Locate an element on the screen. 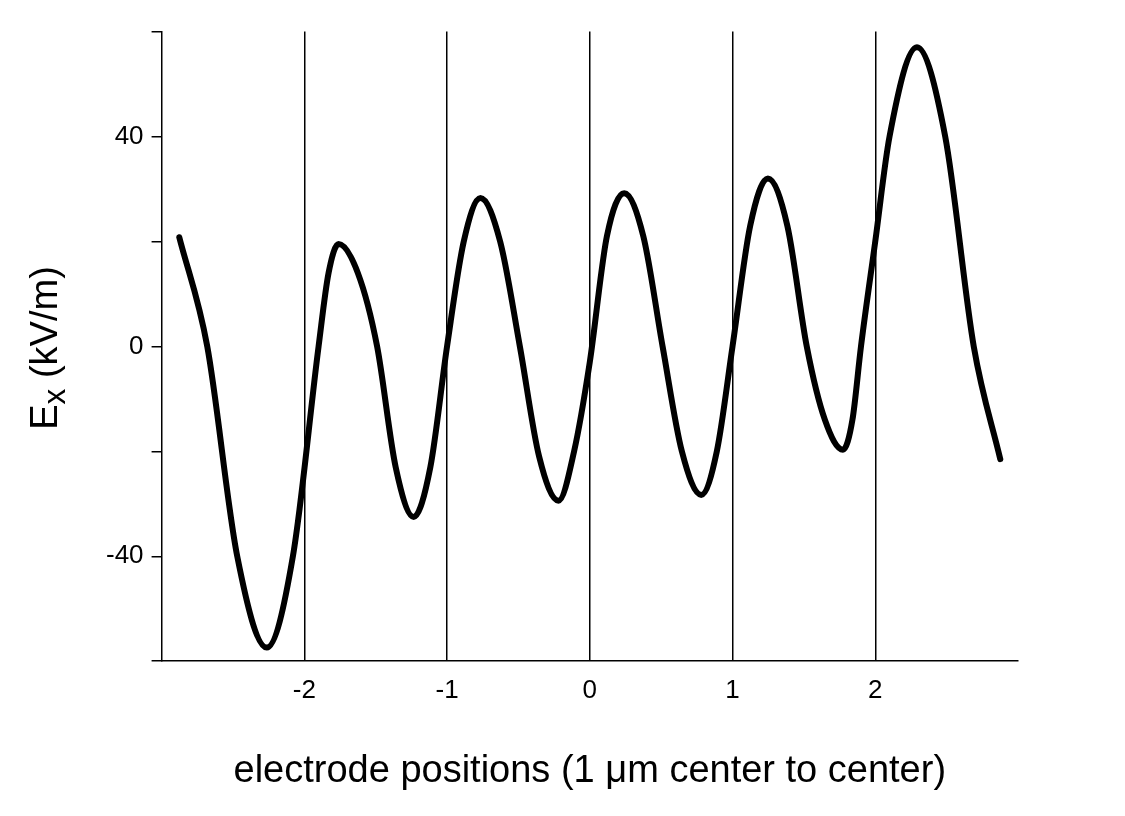 This screenshot has width=1125, height=816. y-tick-label: -40 is located at coordinates (125, 554).